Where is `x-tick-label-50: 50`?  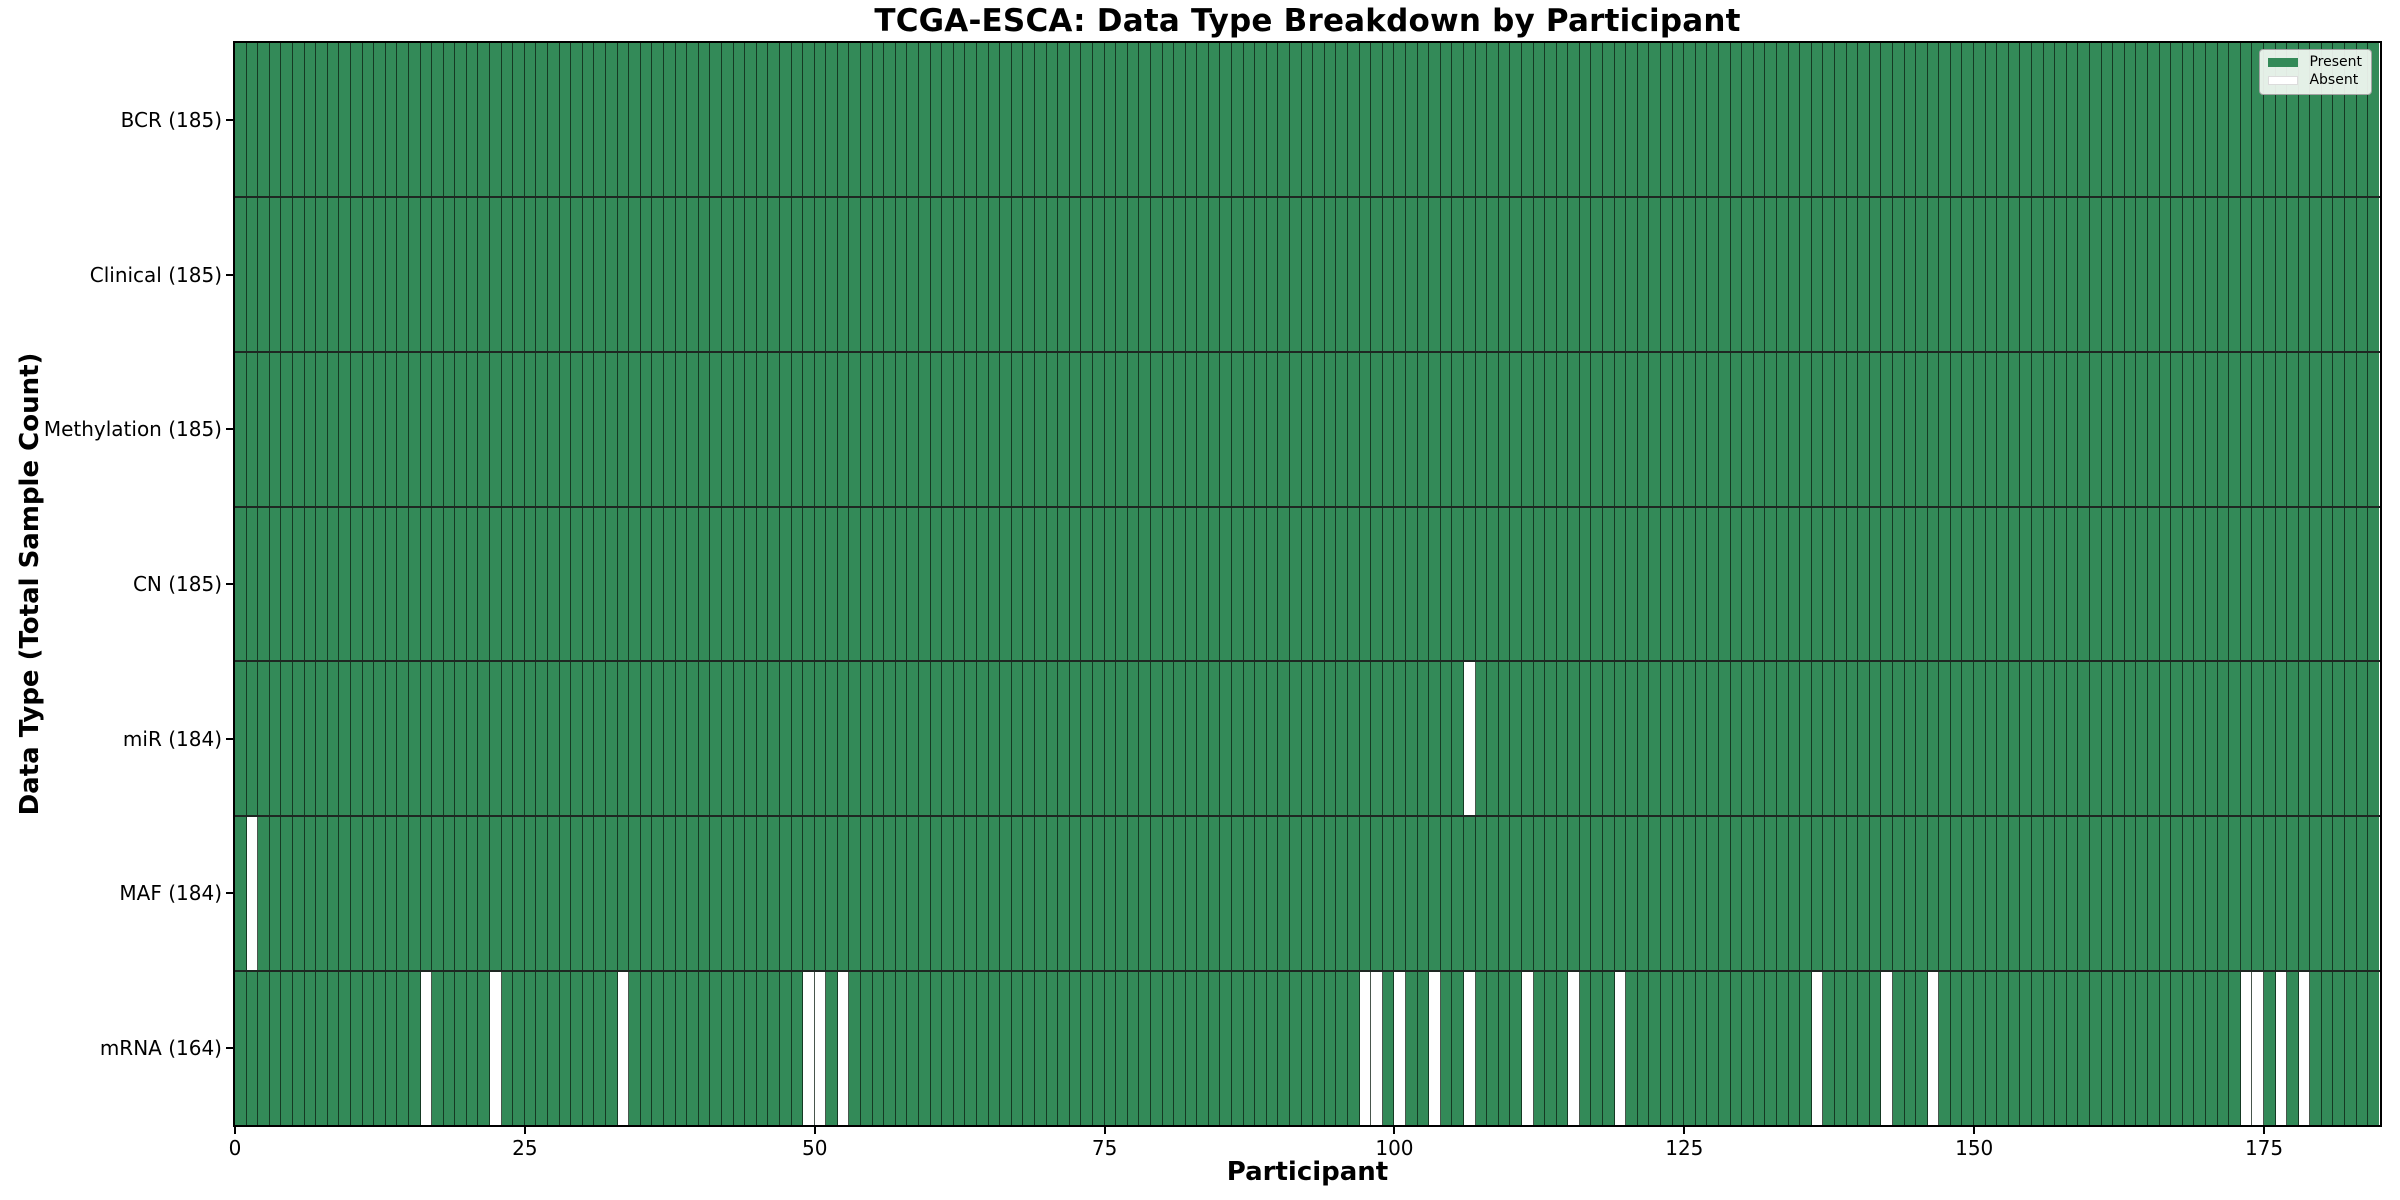 x-tick-label-50: 50 is located at coordinates (814, 1148).